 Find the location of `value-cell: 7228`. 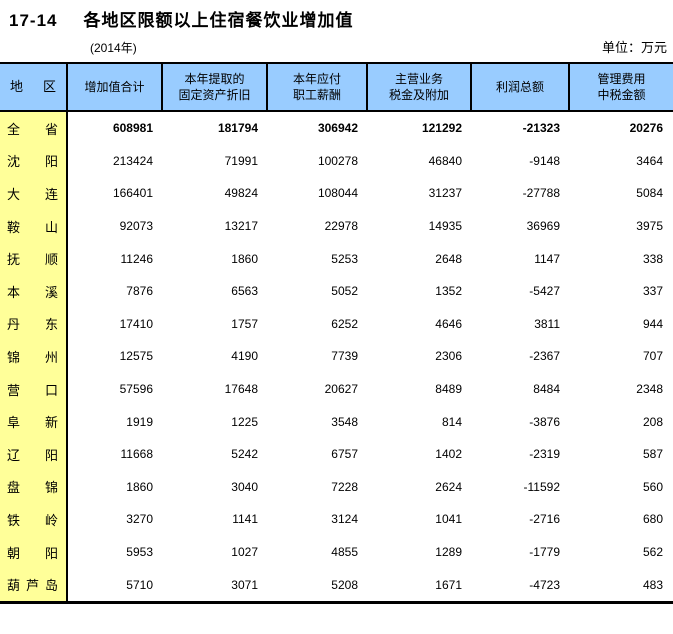

value-cell: 7228 is located at coordinates (344, 486).